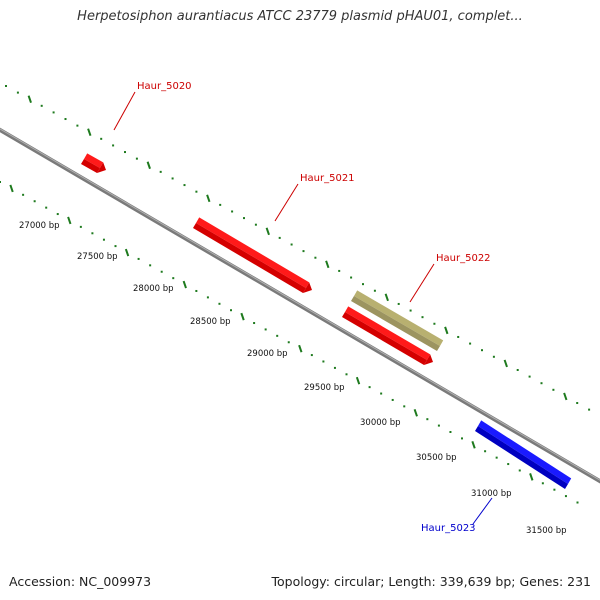 The height and width of the screenshot is (600, 600). What do you see at coordinates (153, 289) in the screenshot?
I see `tick-label: 28000 bp` at bounding box center [153, 289].